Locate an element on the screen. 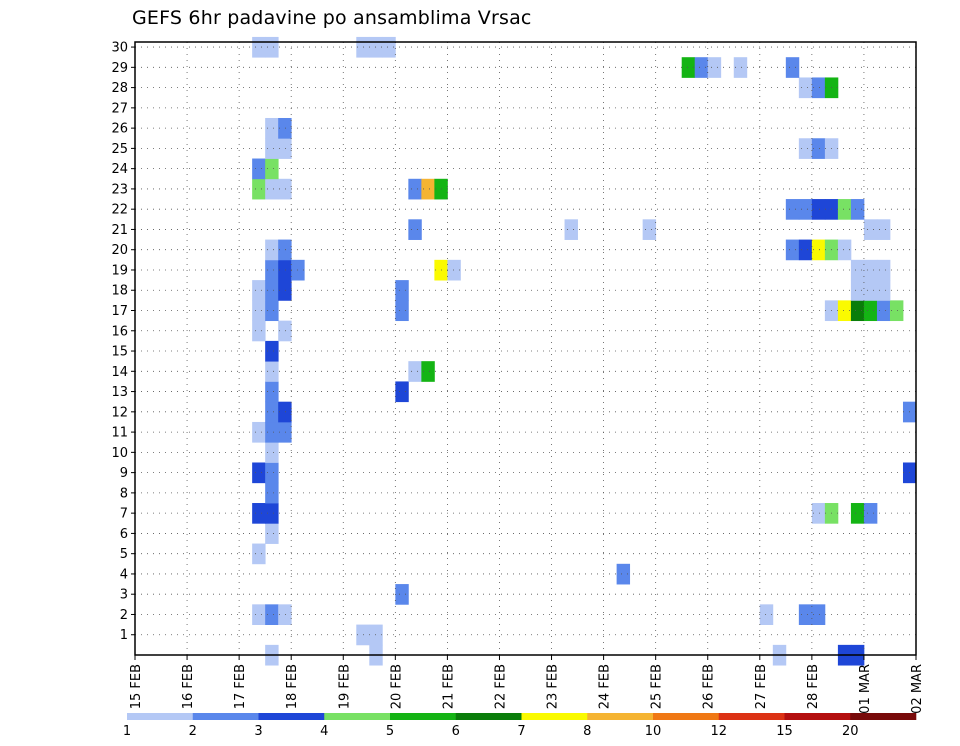  x-tick-label: 15 FEB is located at coordinates (136, 686).